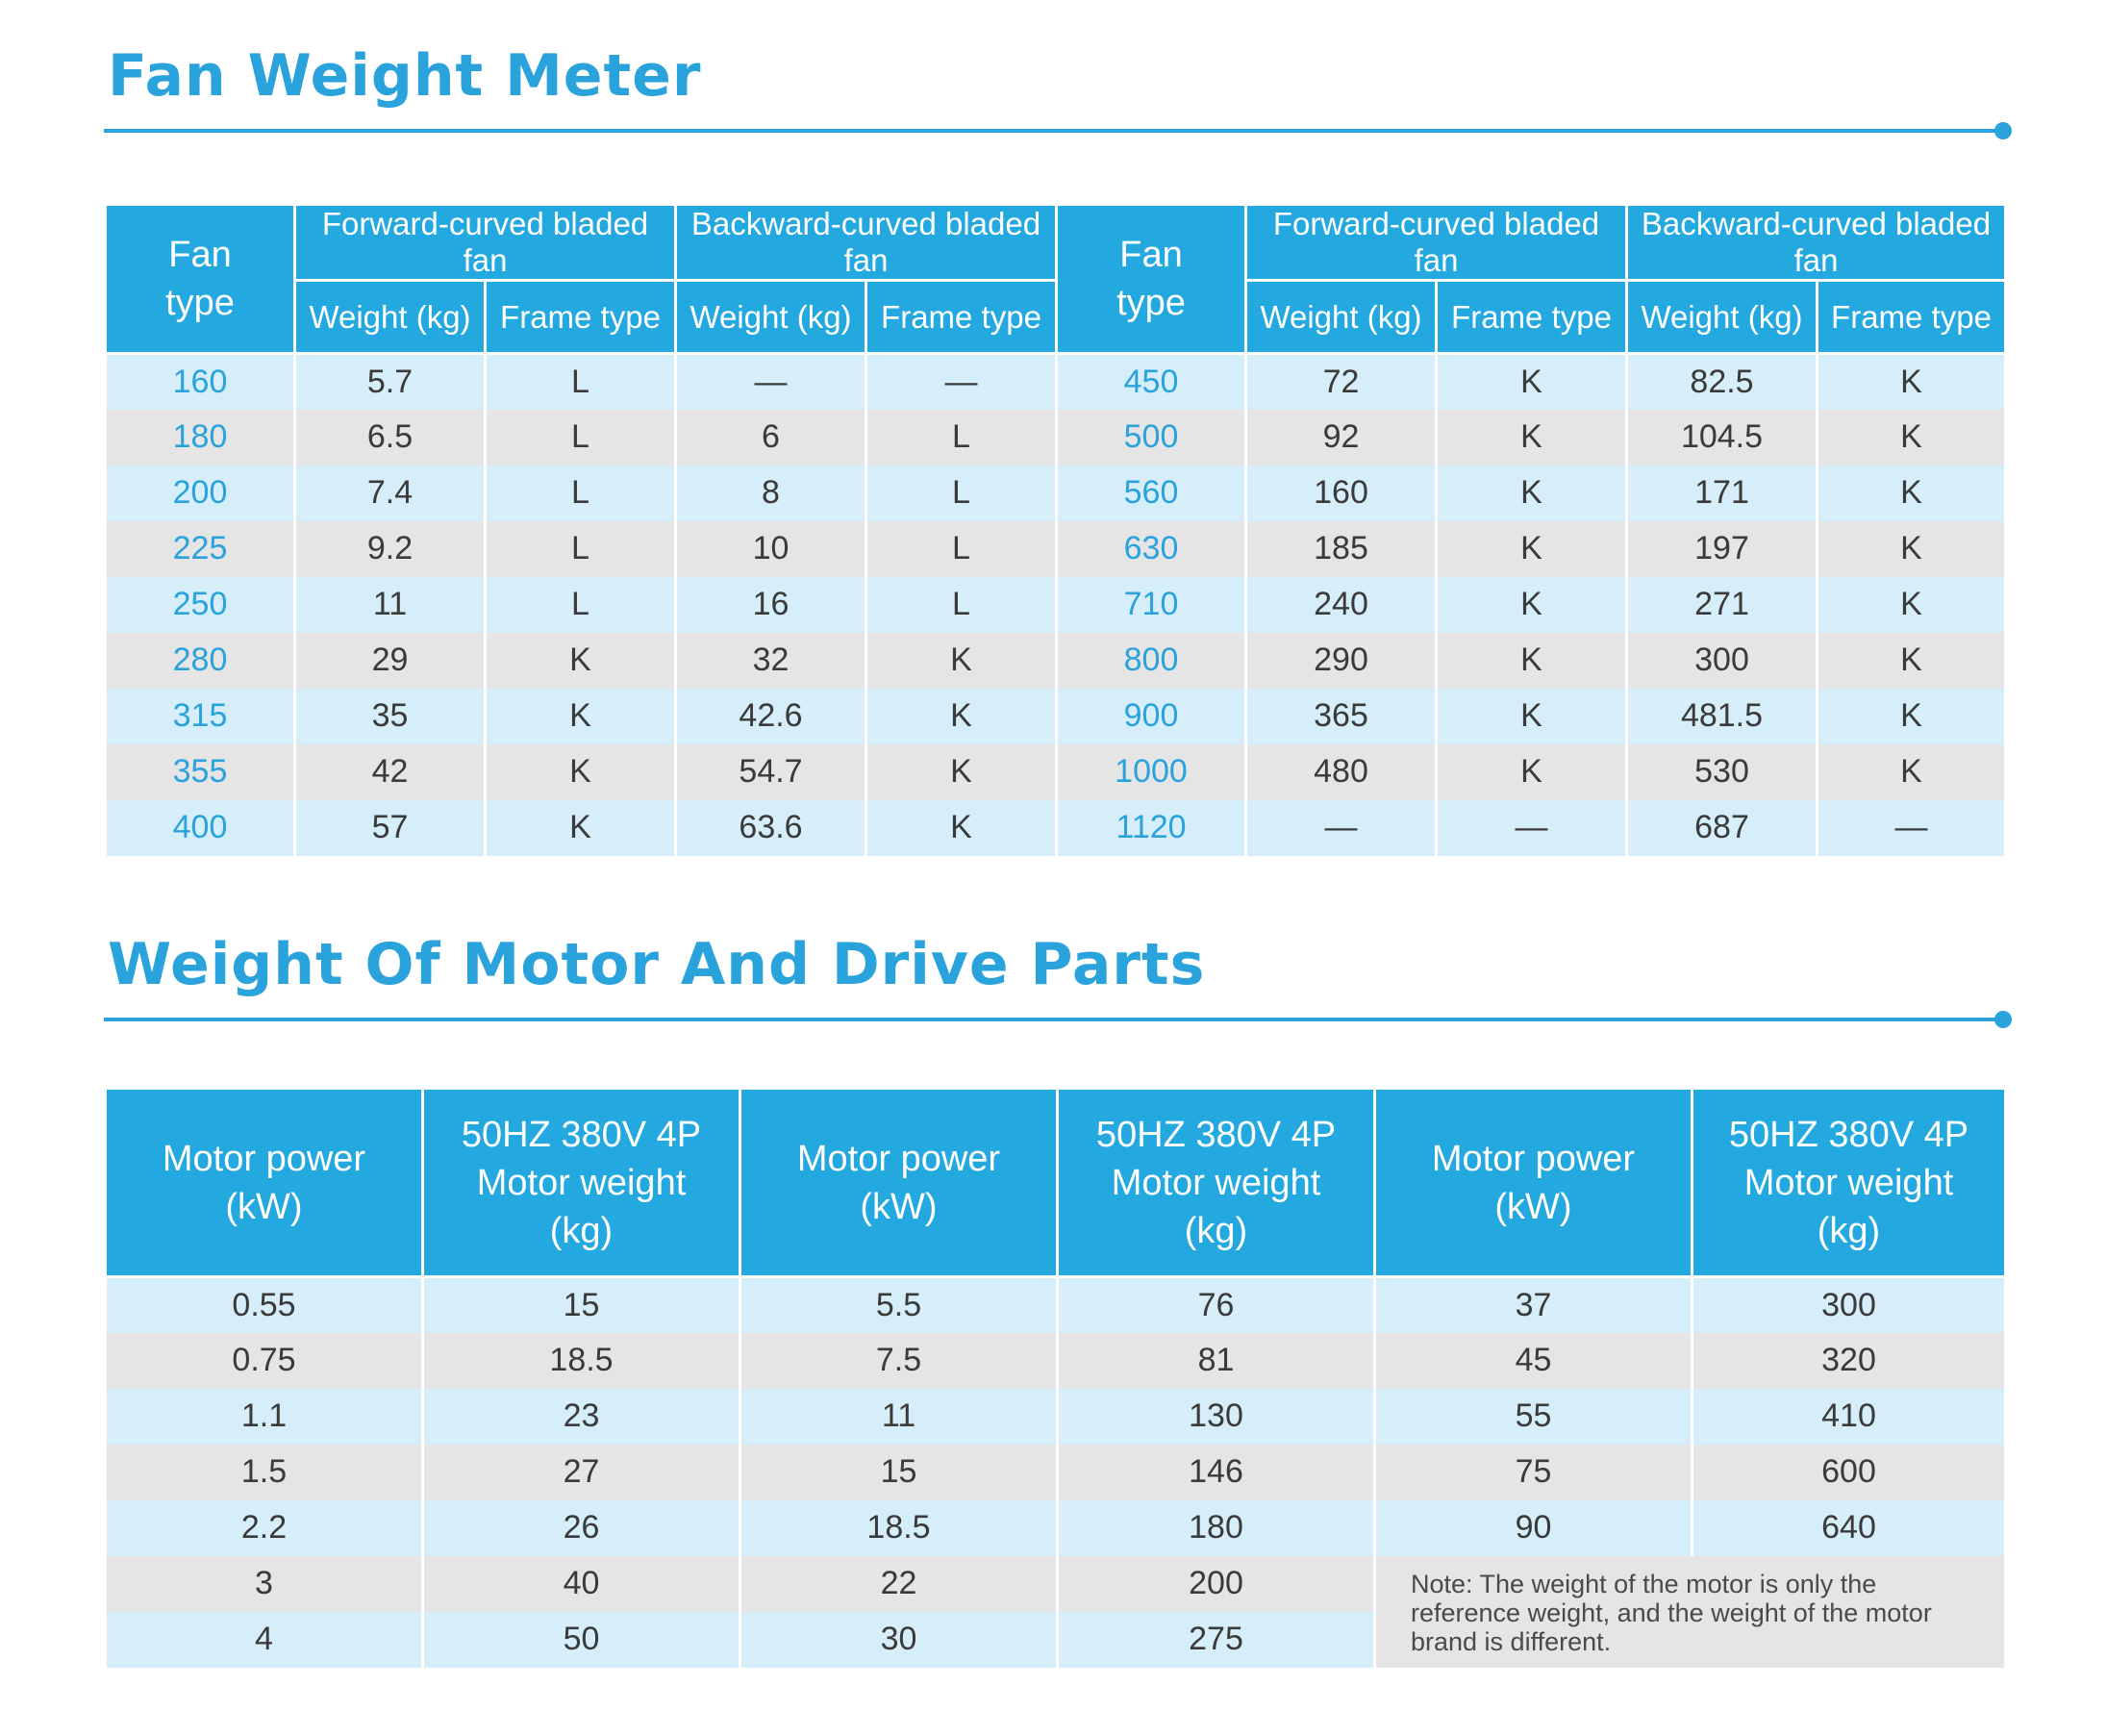  I want to click on table-cell: 171, so click(1722, 493).